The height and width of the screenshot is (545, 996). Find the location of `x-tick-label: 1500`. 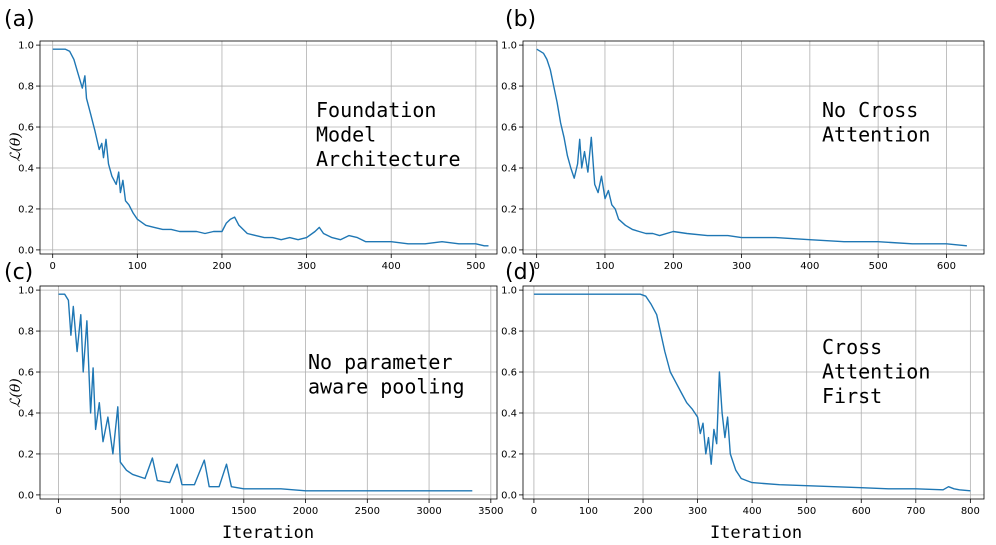

x-tick-label: 1500 is located at coordinates (243, 511).